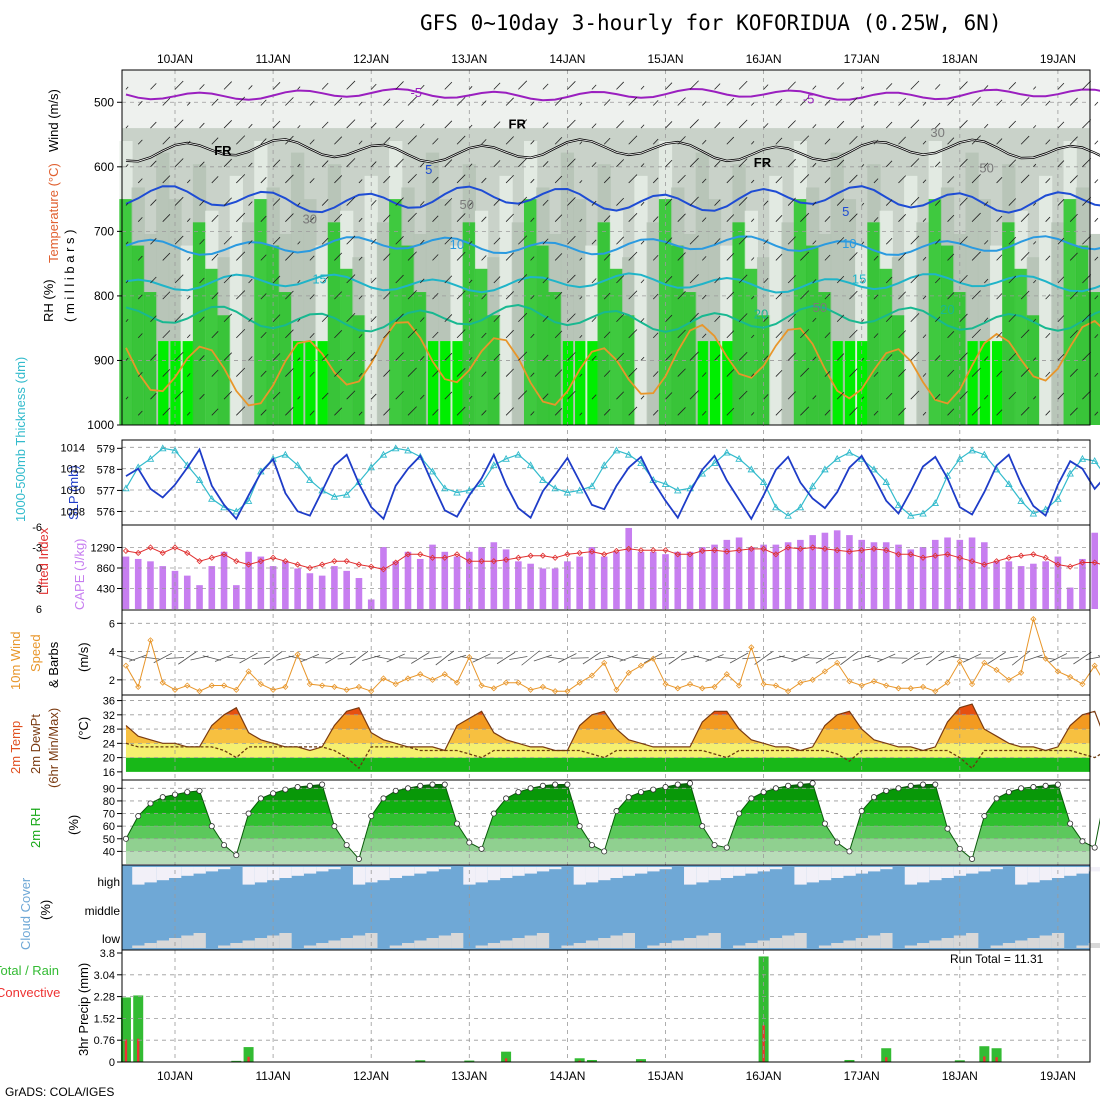  I want to click on precip-unit-label: 3hr Precip (mm), so click(83, 1009).